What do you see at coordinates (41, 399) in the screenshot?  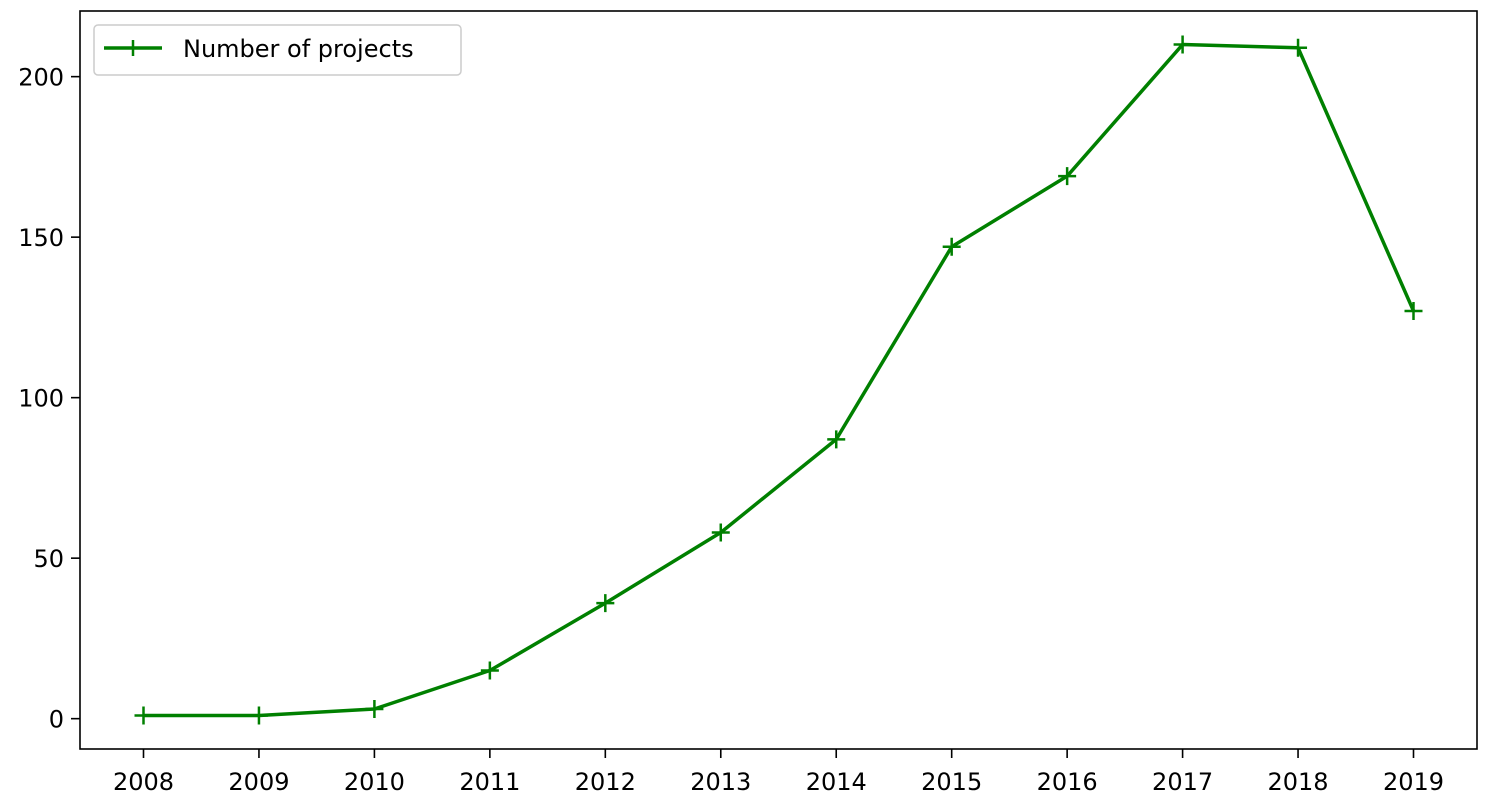 I see `y-tick-label: 100` at bounding box center [41, 399].